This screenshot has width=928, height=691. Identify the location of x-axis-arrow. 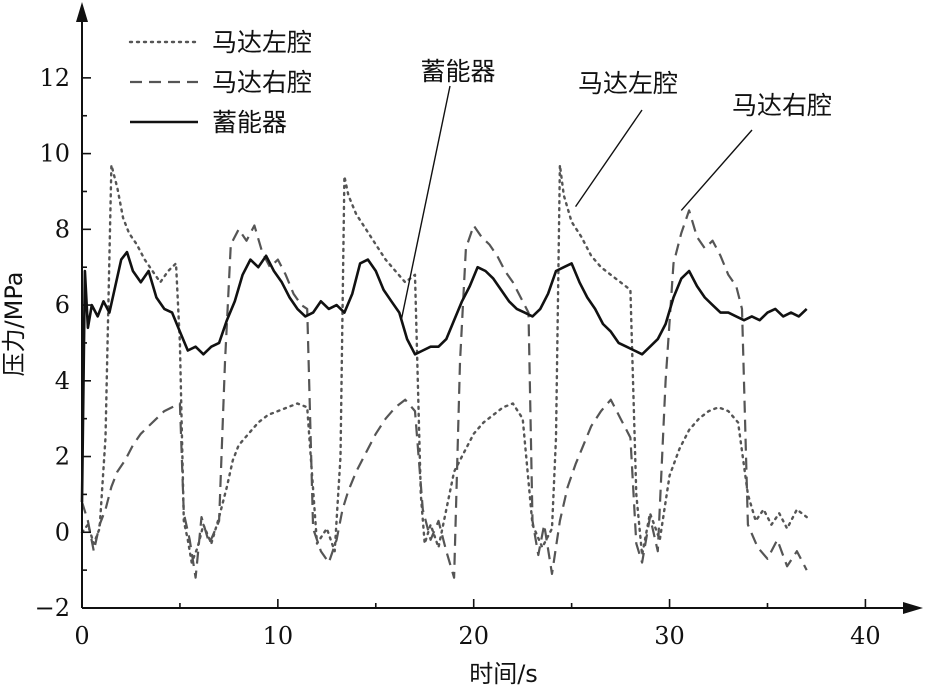
(913, 608).